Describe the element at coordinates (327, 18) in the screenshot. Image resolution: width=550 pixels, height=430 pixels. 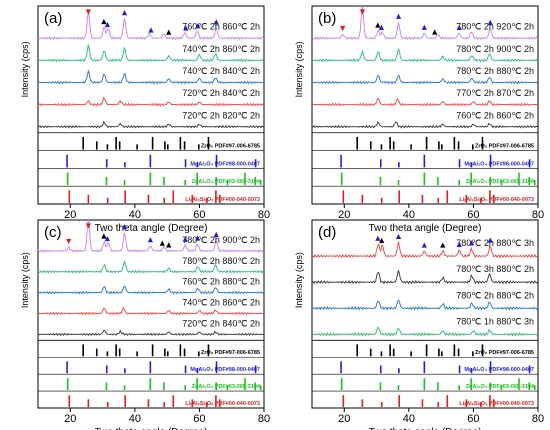
I see `panel-label: (b)` at that location.